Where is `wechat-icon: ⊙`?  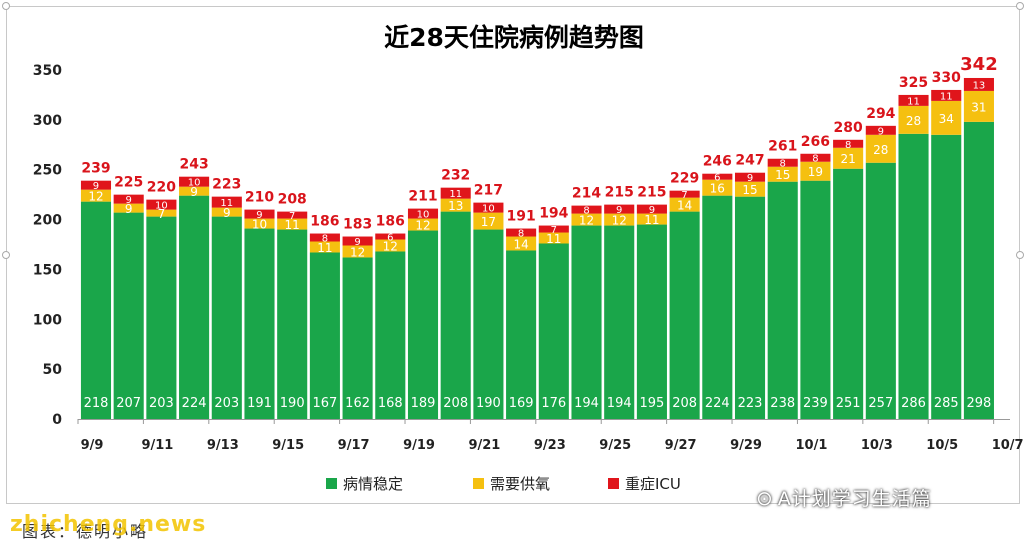
wechat-icon: ⊙ is located at coordinates (765, 497).